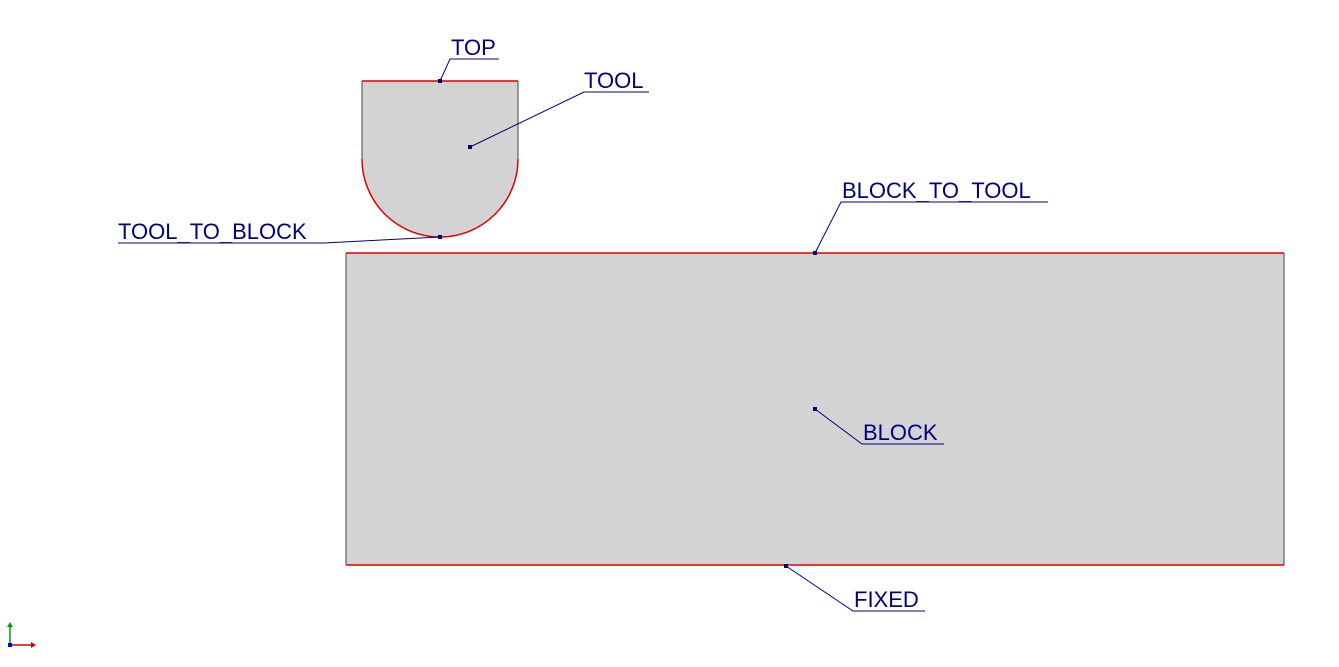 The width and height of the screenshot is (1339, 667). I want to click on anchor-tool-to-block, so click(440, 237).